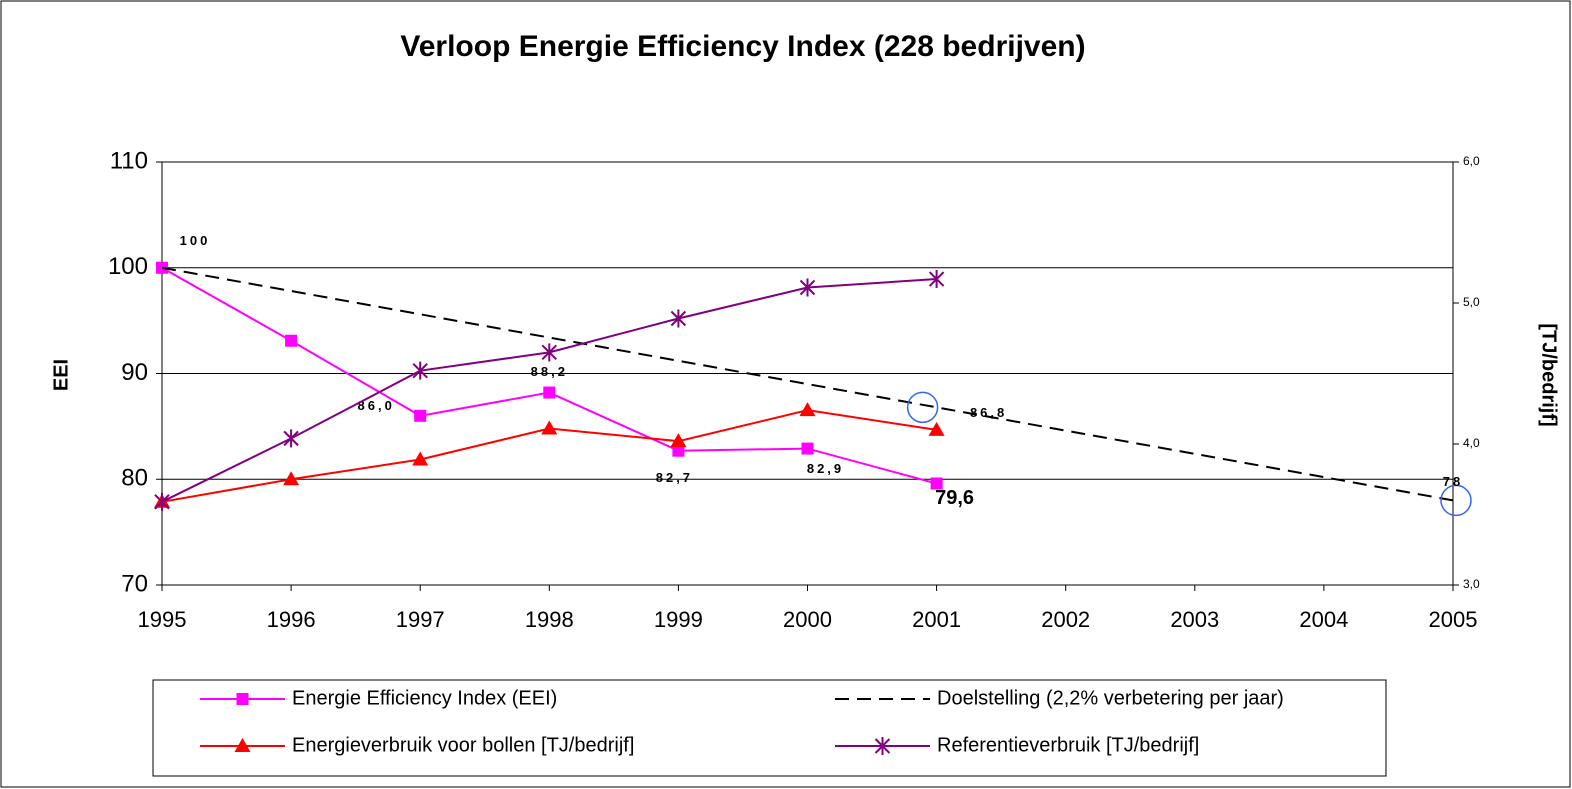 This screenshot has width=1572, height=789. I want to click on y2-tick-label: 4,0, so click(1471, 443).